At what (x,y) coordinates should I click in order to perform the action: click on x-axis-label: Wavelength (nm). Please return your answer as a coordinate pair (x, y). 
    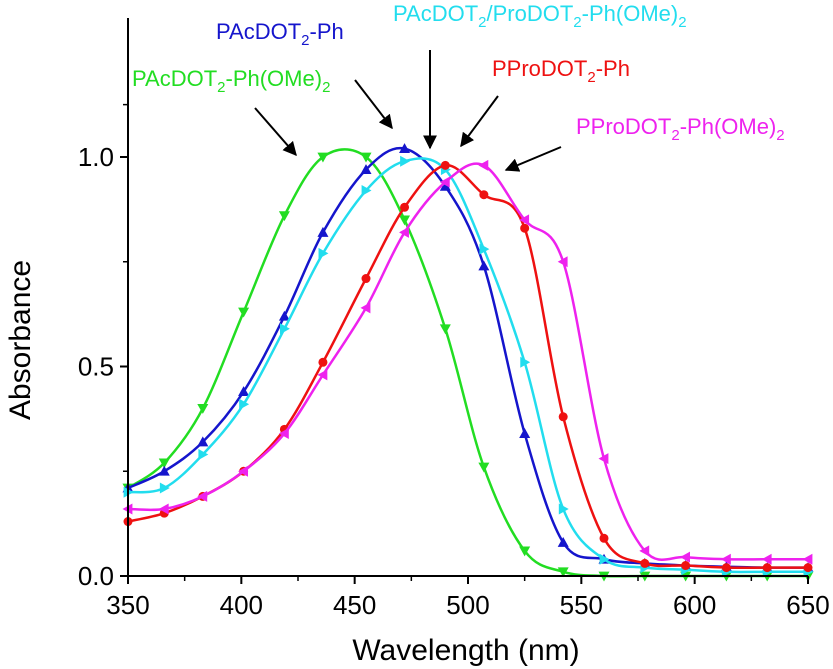
    Looking at the image, I should click on (465, 650).